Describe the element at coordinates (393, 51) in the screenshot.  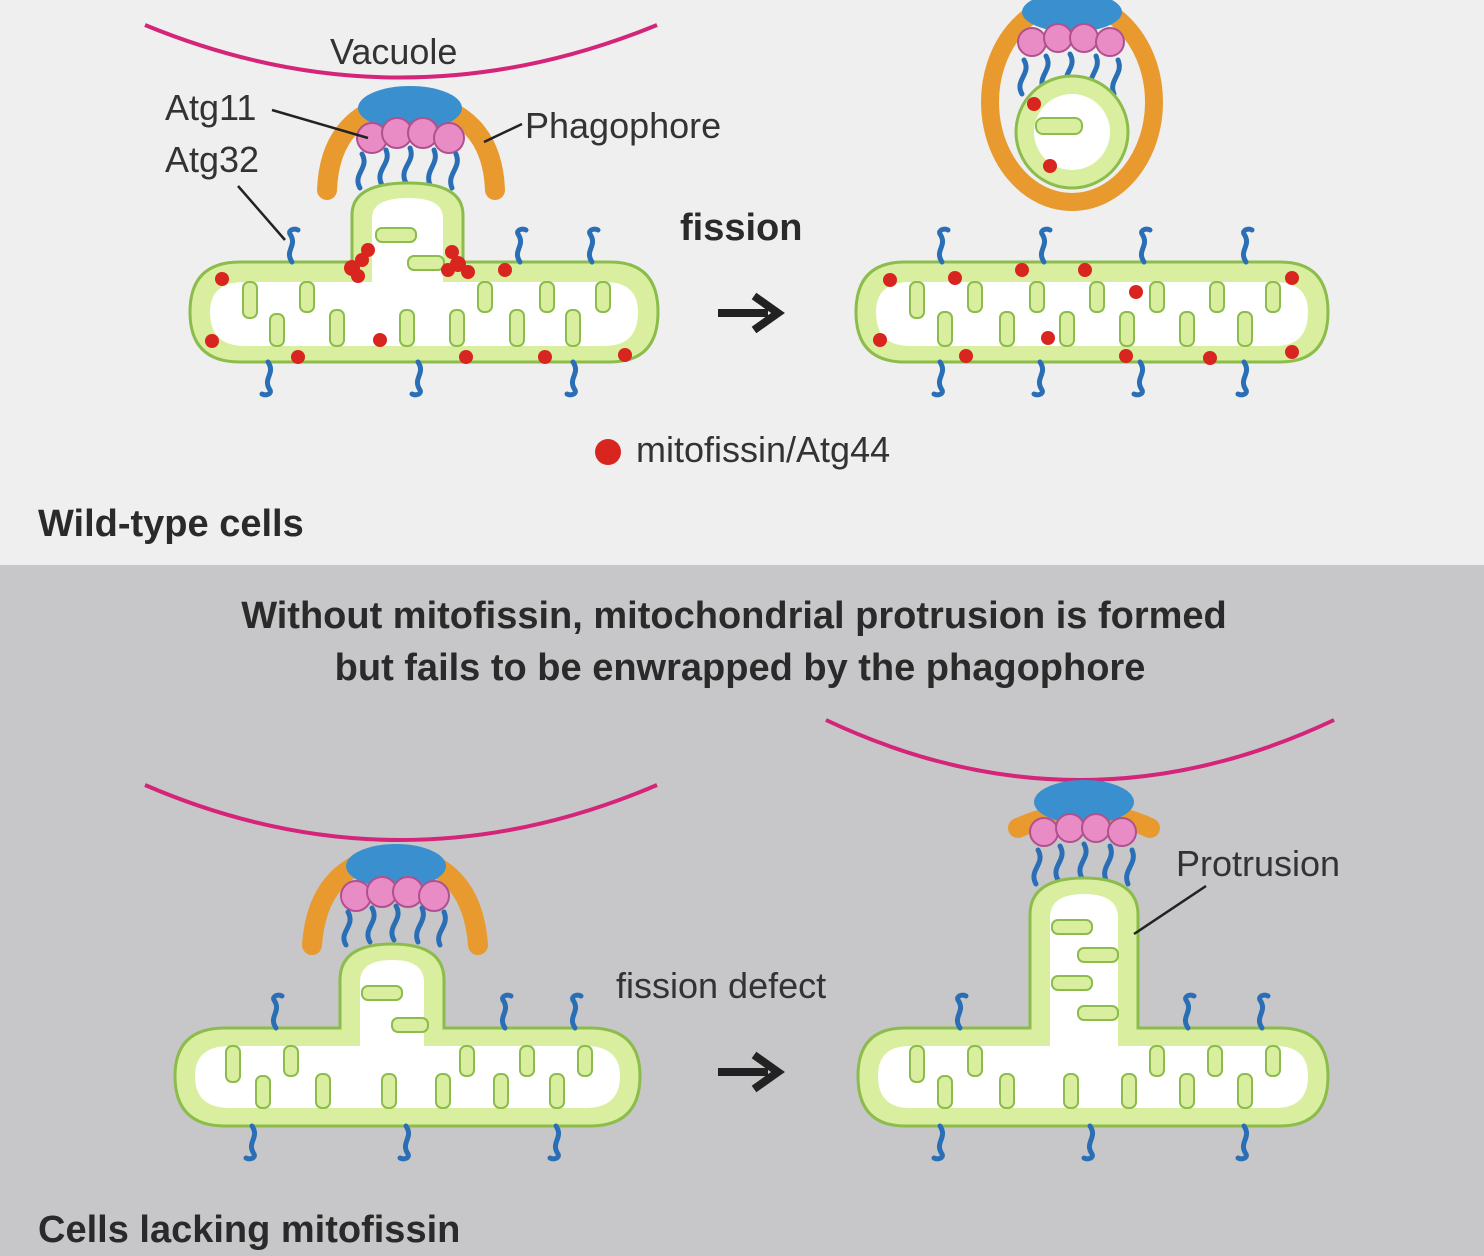
I see `vacuole-label: Vacuole` at that location.